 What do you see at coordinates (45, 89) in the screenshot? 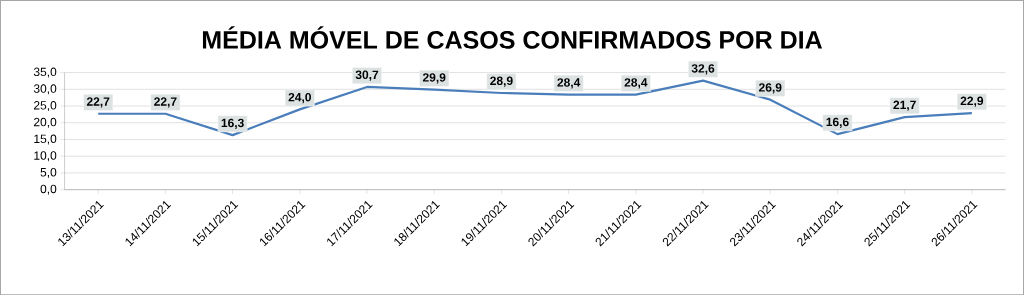
I see `y-tick-label: 30,0` at bounding box center [45, 89].